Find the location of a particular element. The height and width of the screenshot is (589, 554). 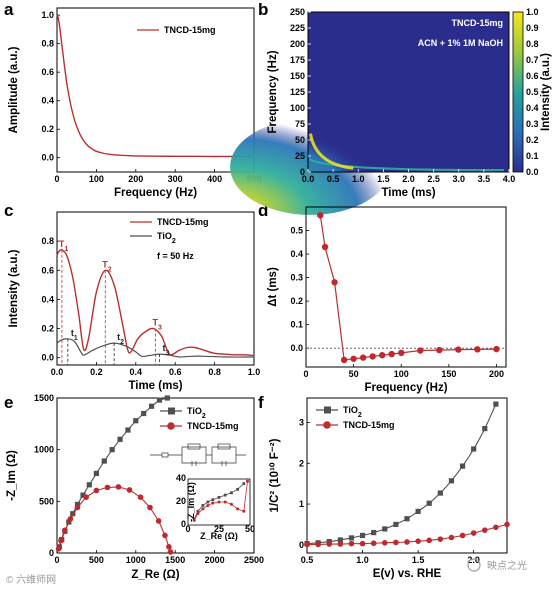

inset-y-tick-label: 20 is located at coordinates (181, 501).